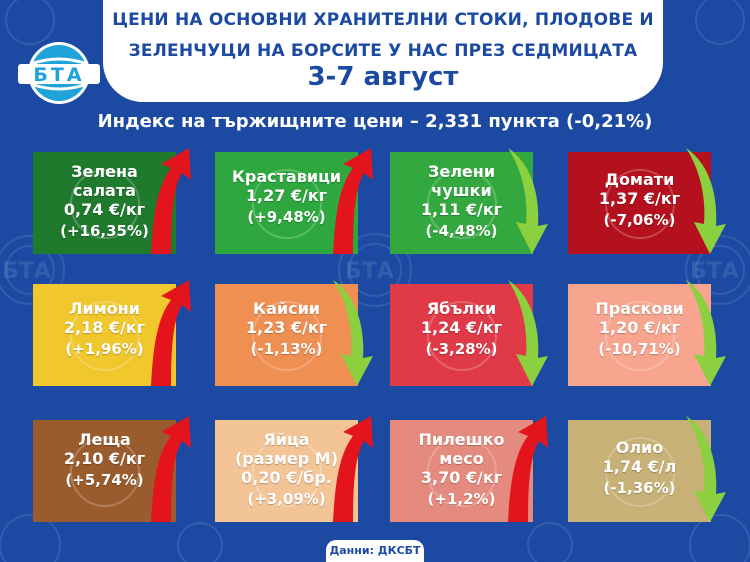 This screenshot has height=562, width=750. I want to click on product-change: (+9,48%), so click(286, 217).